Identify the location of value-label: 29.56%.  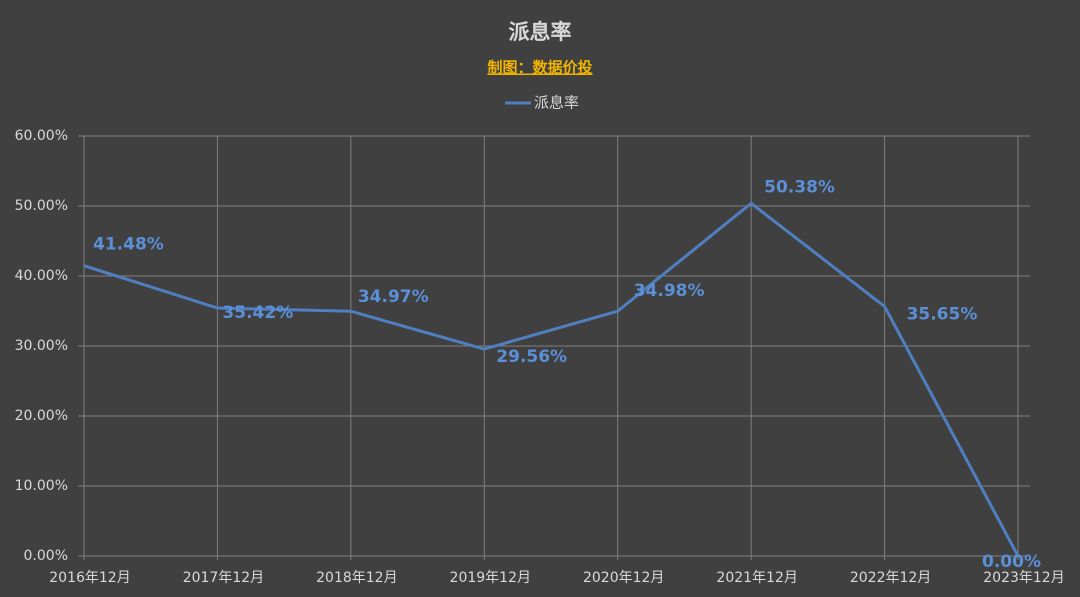
(531, 357).